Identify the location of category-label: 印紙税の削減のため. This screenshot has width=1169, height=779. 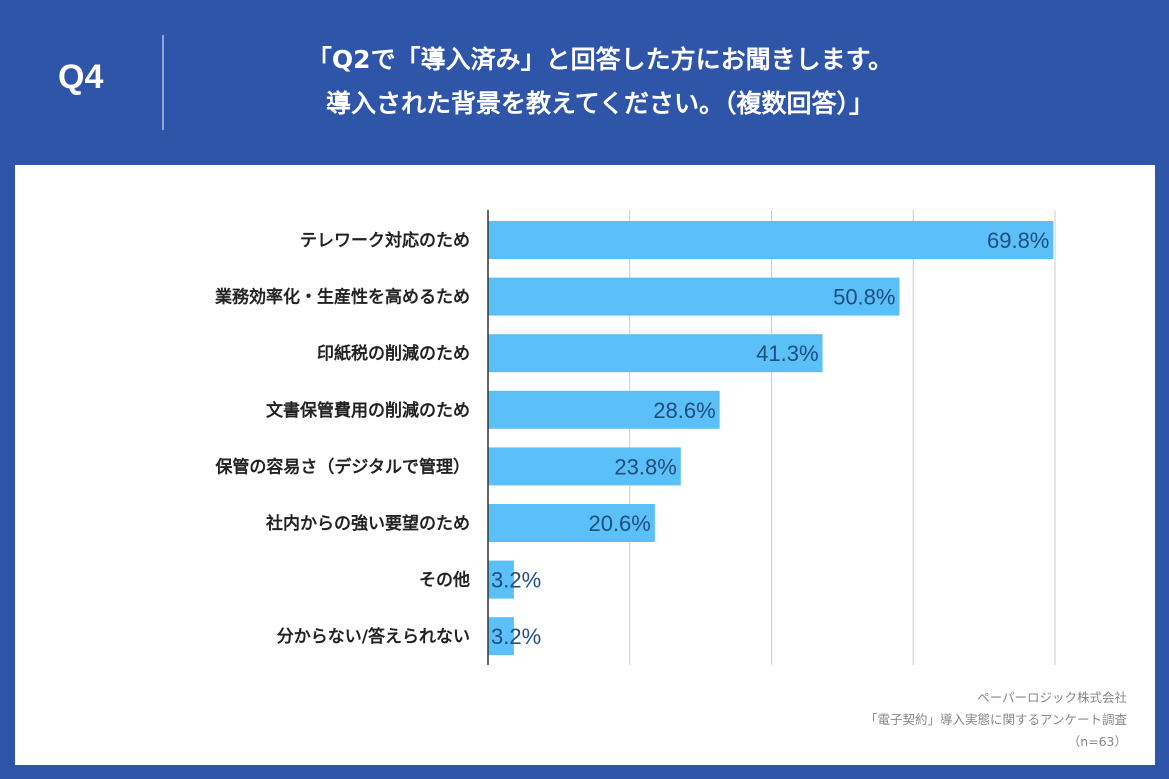
(393, 353).